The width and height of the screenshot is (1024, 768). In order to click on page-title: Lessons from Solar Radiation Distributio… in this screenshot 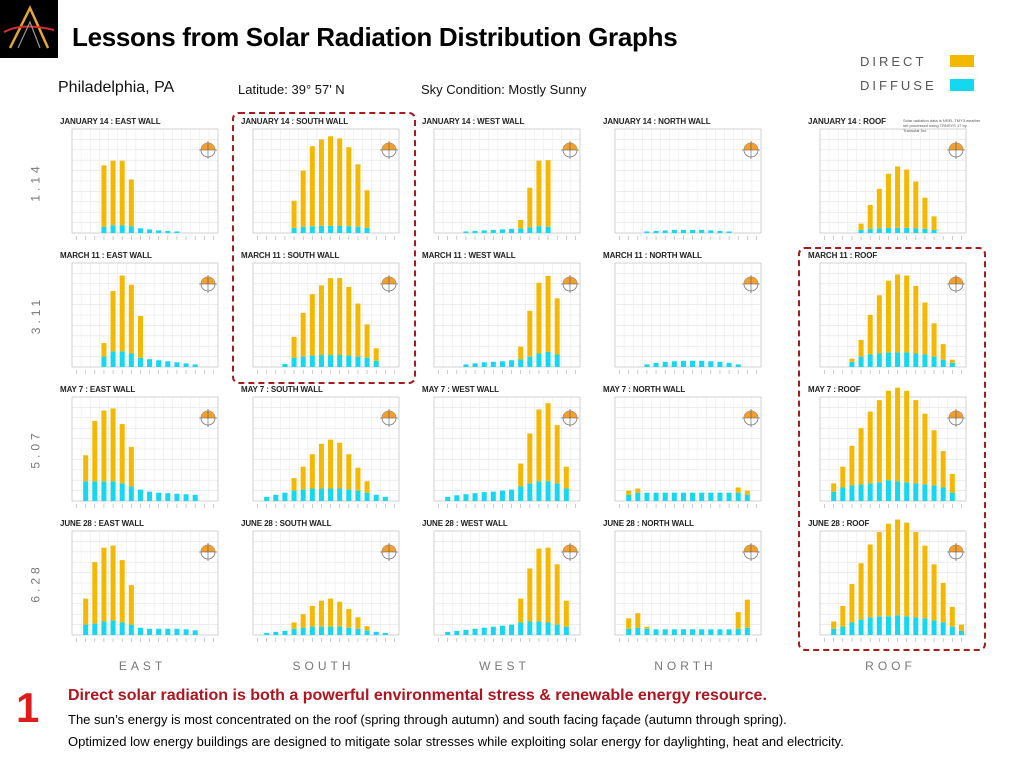, I will do `click(375, 37)`.